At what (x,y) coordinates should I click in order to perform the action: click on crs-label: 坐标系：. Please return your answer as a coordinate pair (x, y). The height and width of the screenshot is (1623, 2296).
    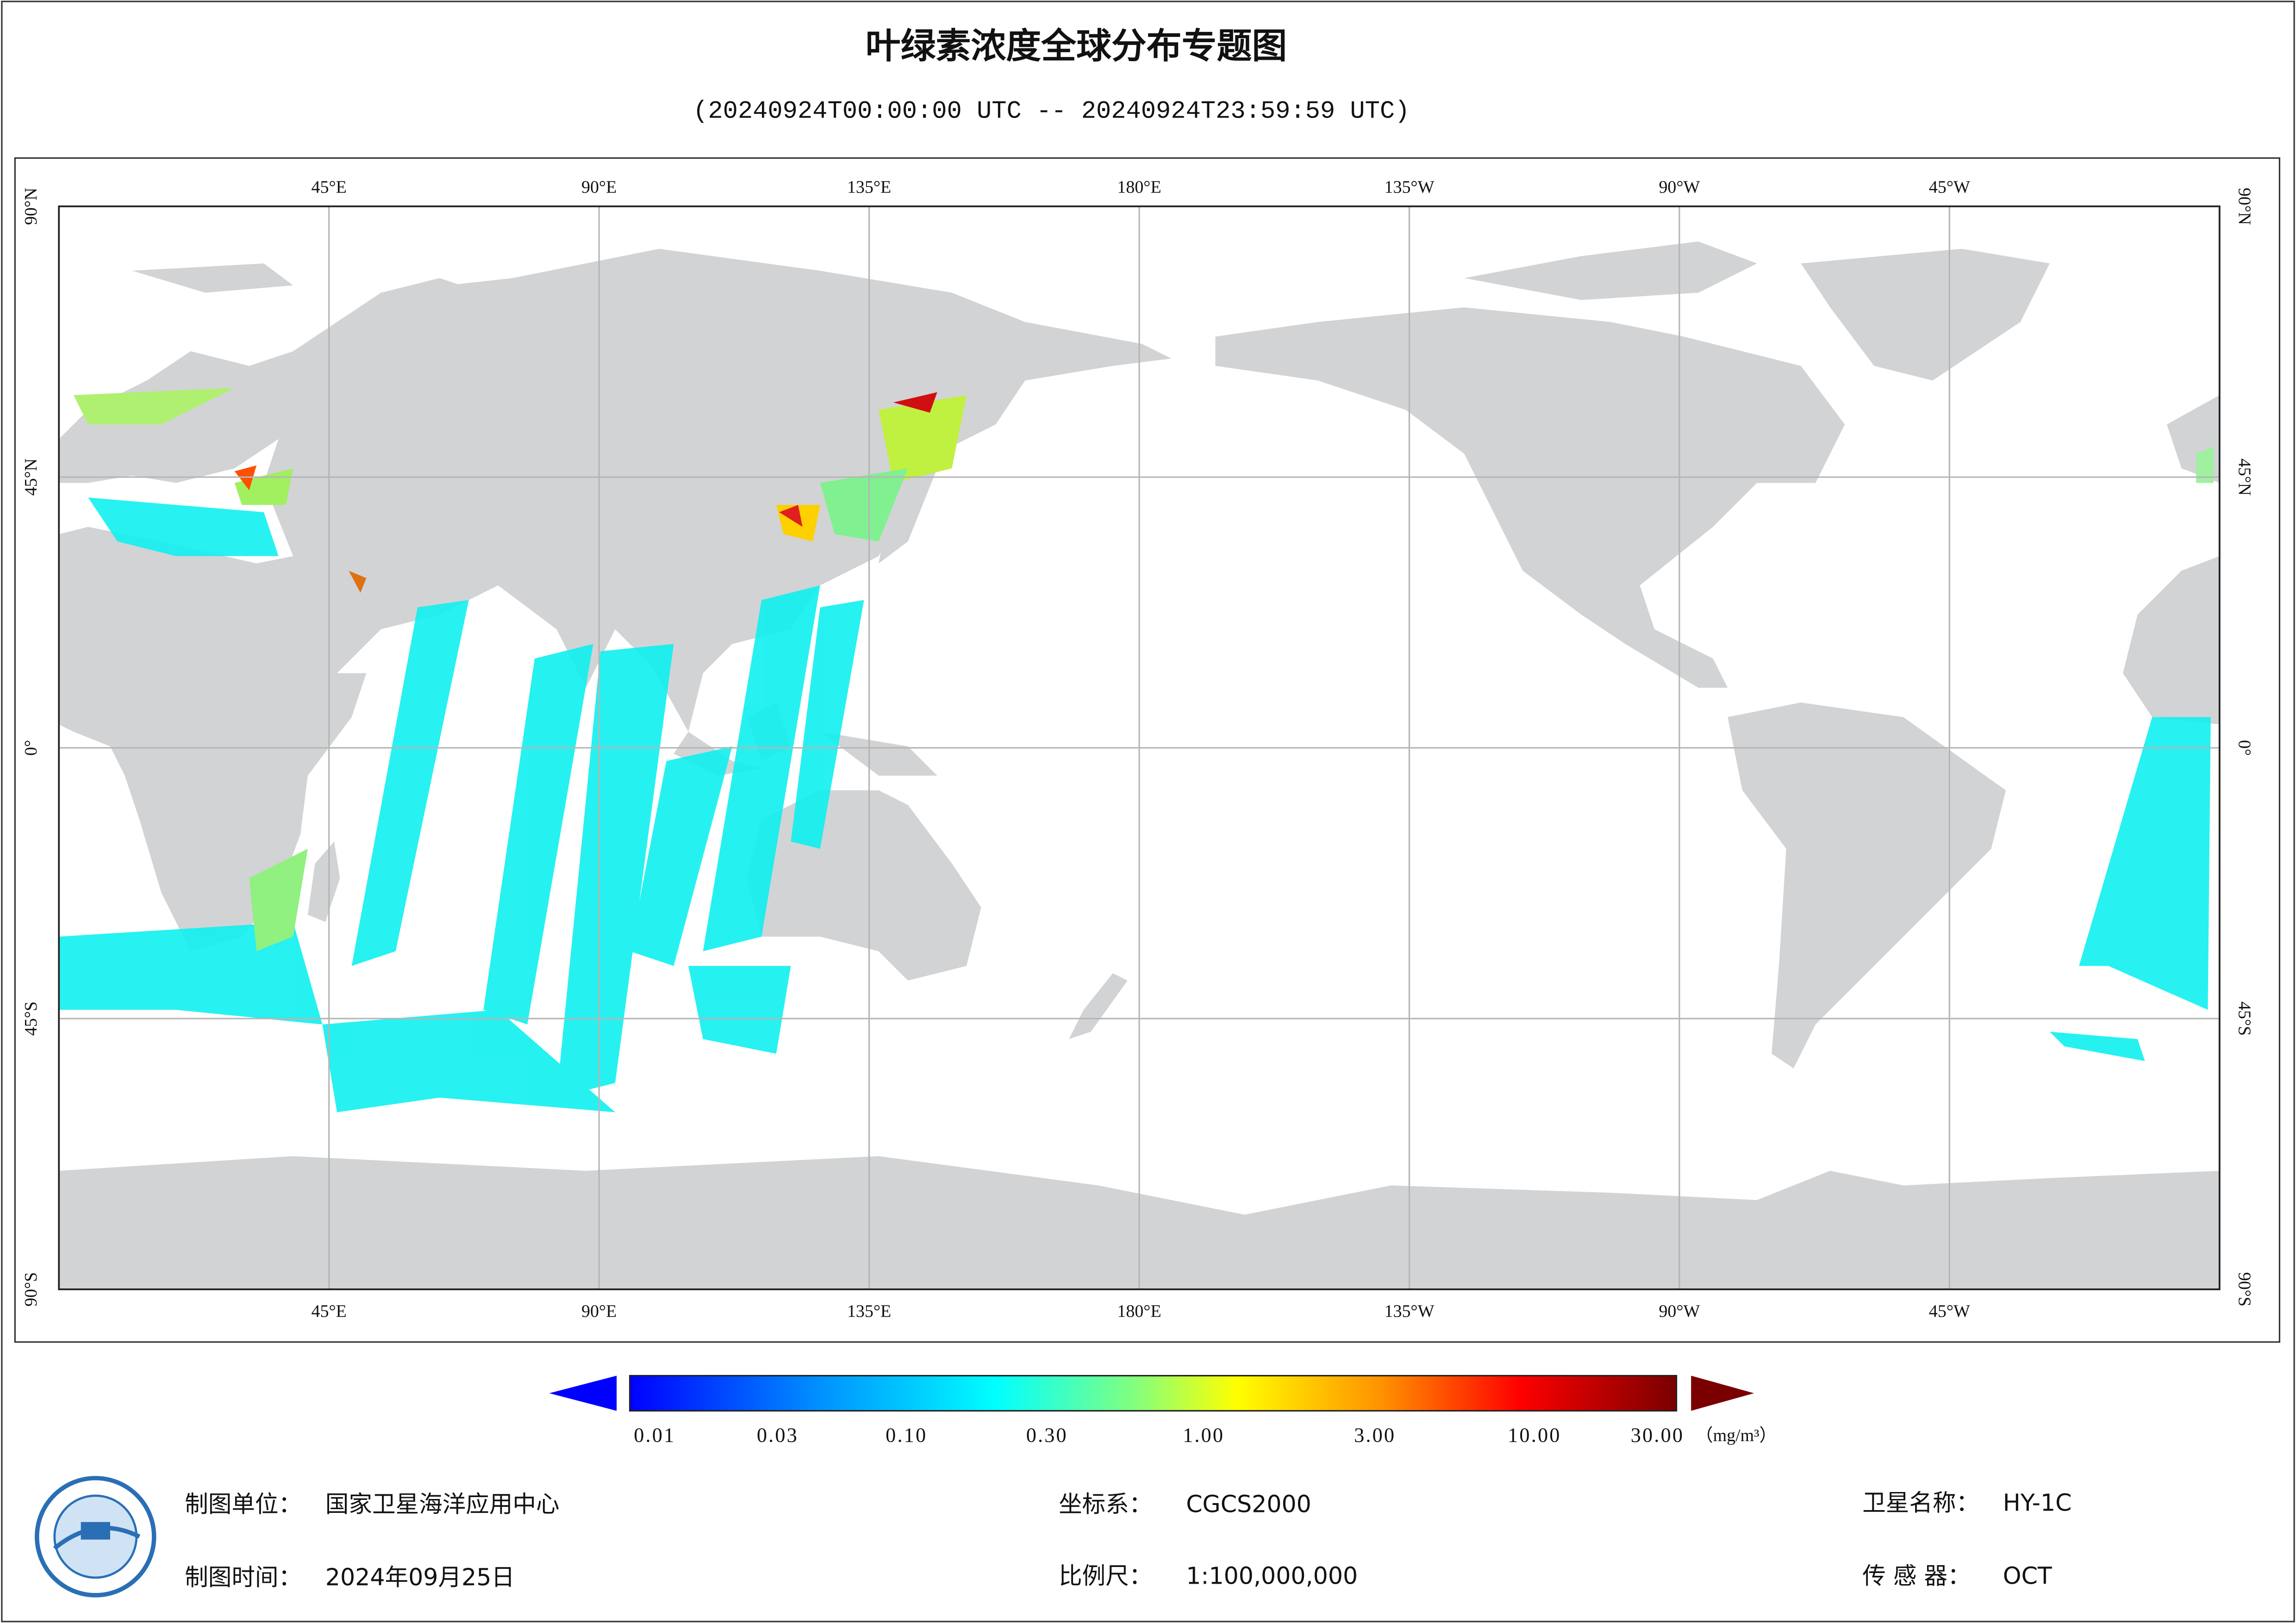
    Looking at the image, I should click on (1105, 1504).